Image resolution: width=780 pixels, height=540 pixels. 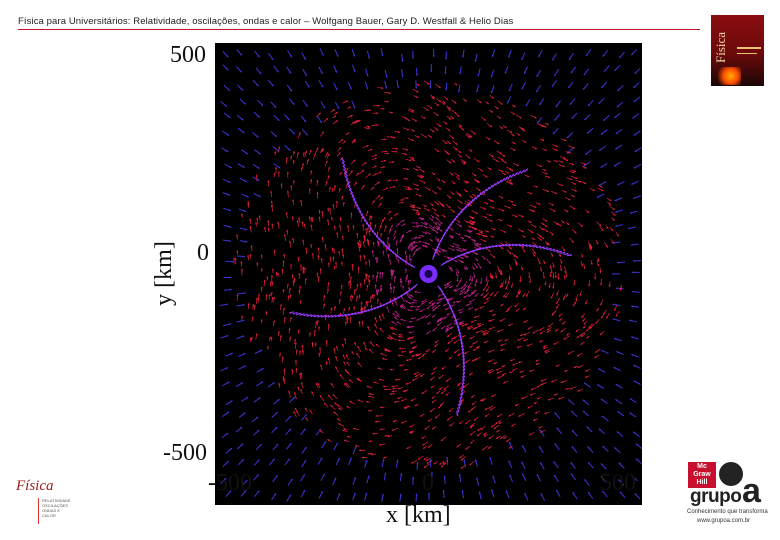 What do you see at coordinates (203, 253) in the screenshot?
I see `y-tick-0: 0` at bounding box center [203, 253].